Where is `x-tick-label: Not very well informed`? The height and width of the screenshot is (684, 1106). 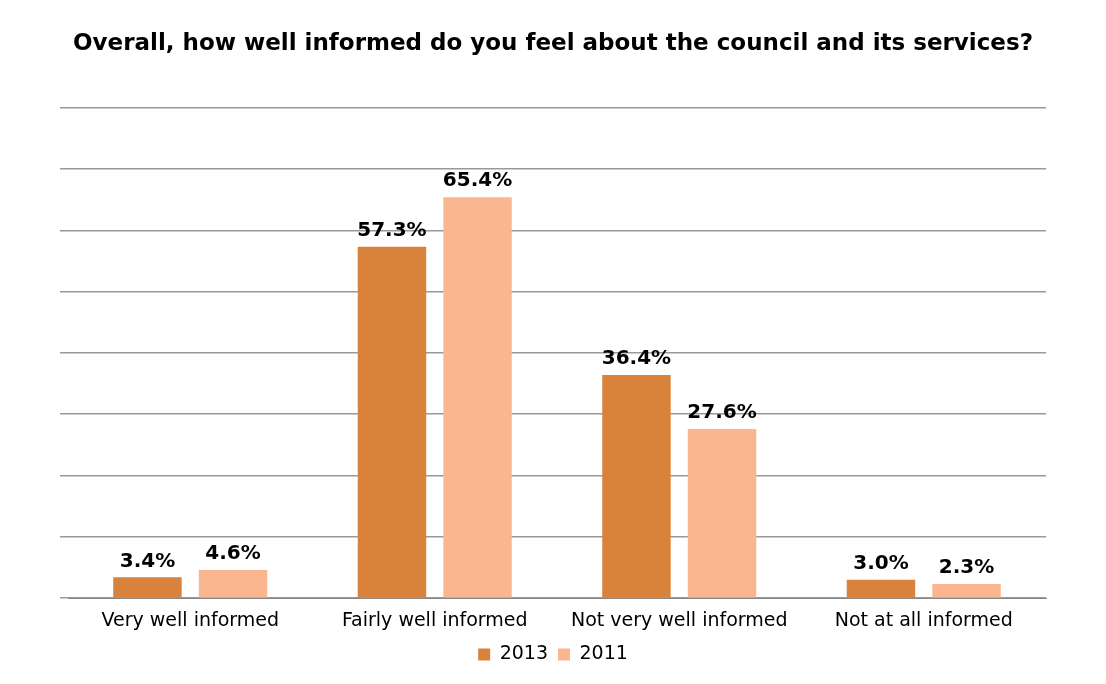
x-tick-label: Not very well informed is located at coordinates (679, 618).